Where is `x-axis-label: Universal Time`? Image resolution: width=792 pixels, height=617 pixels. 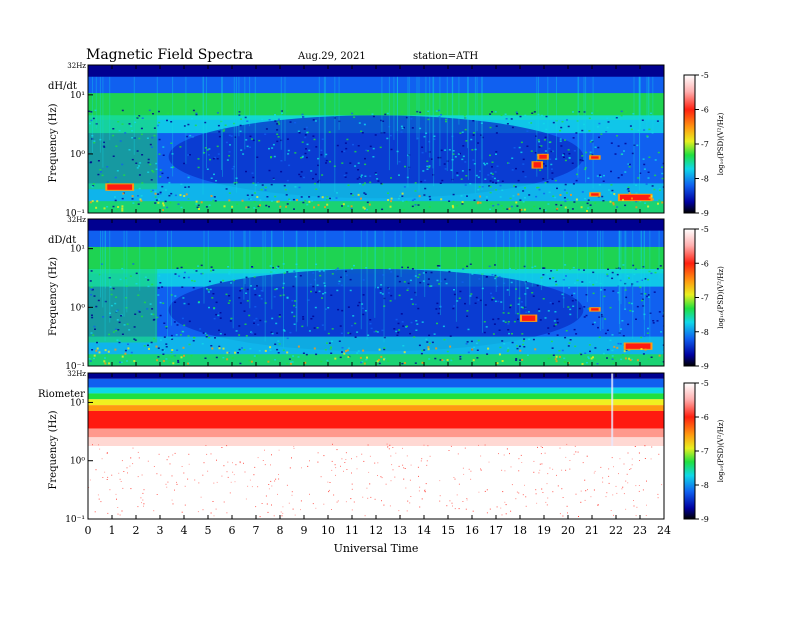
x-axis-label: Universal Time is located at coordinates (376, 548).